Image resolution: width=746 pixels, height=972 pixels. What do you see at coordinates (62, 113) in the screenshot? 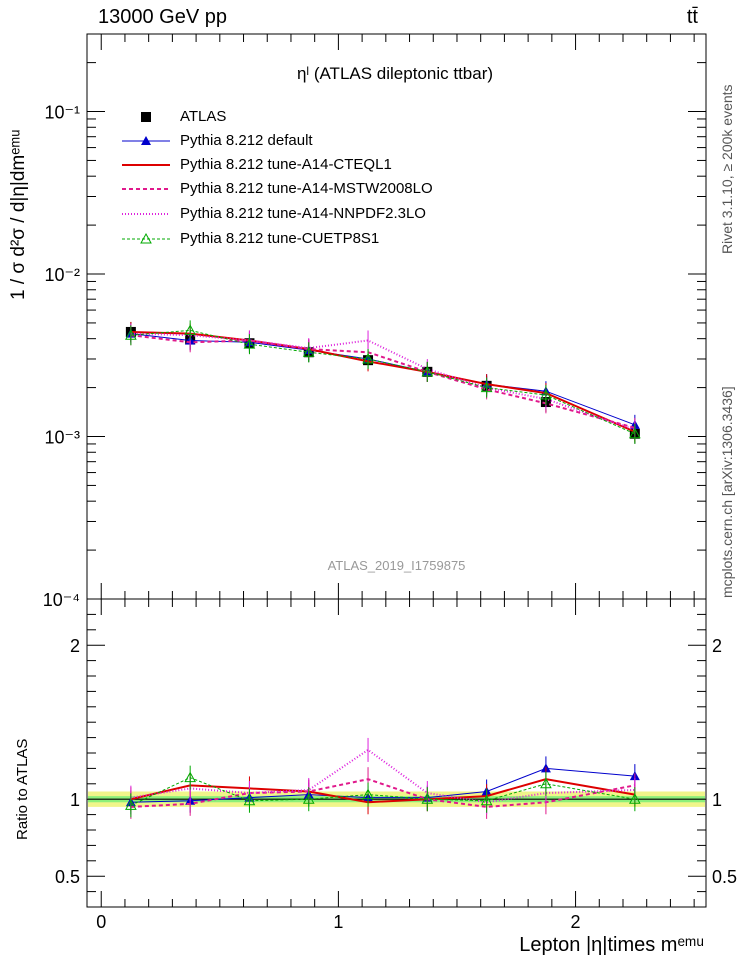
I see `y-tick-label: 10⁻¹` at bounding box center [62, 113].